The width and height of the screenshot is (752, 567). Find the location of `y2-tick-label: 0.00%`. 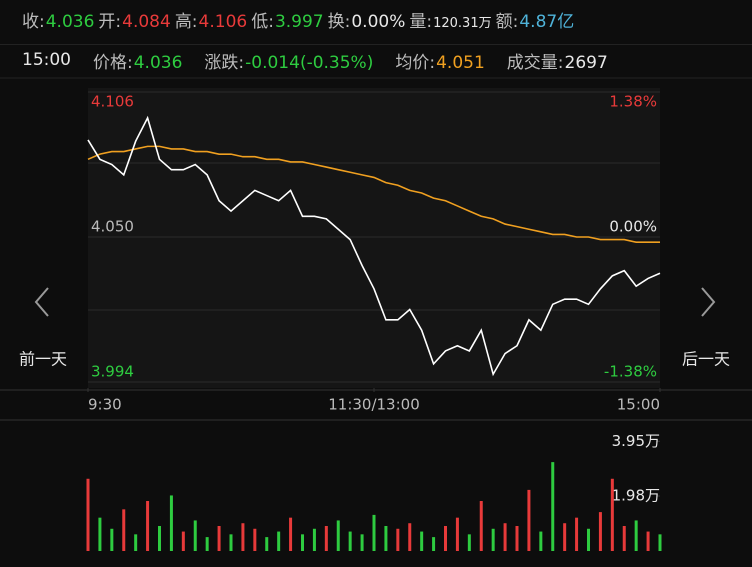

y2-tick-label: 0.00% is located at coordinates (633, 227).